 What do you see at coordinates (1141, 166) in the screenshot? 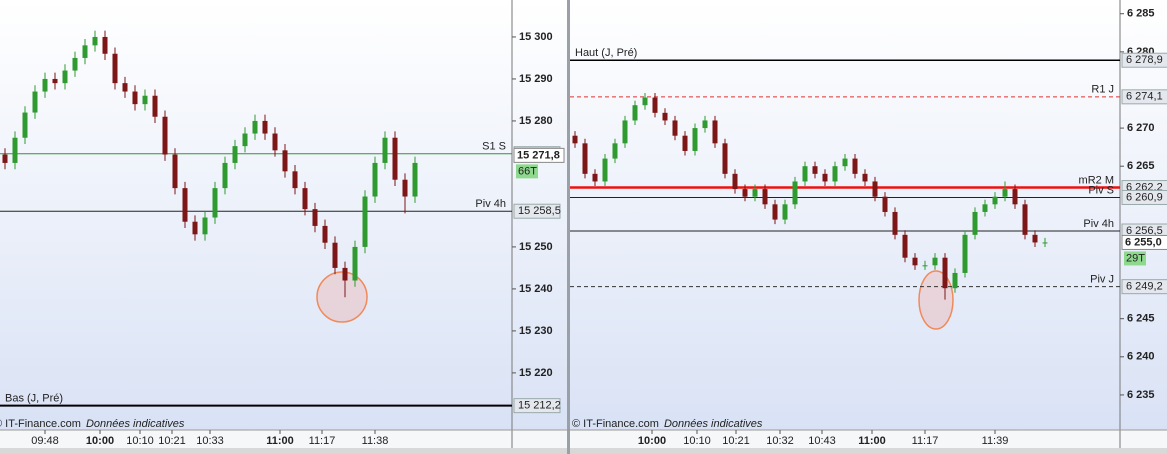
I see `y-tick-label: 6 265` at bounding box center [1141, 166].